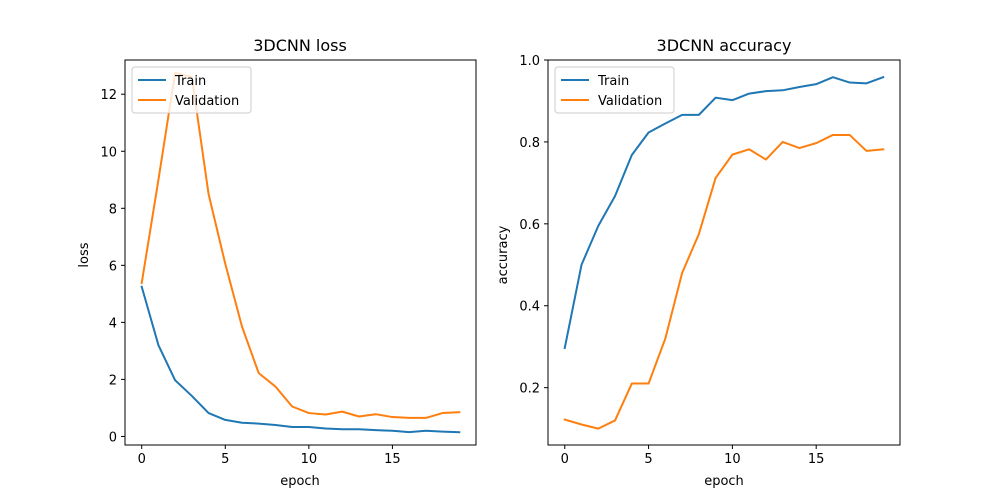 The width and height of the screenshot is (1000, 500). Describe the element at coordinates (225, 459) in the screenshot. I see `loss-chart-x-tick-label: 5` at that location.